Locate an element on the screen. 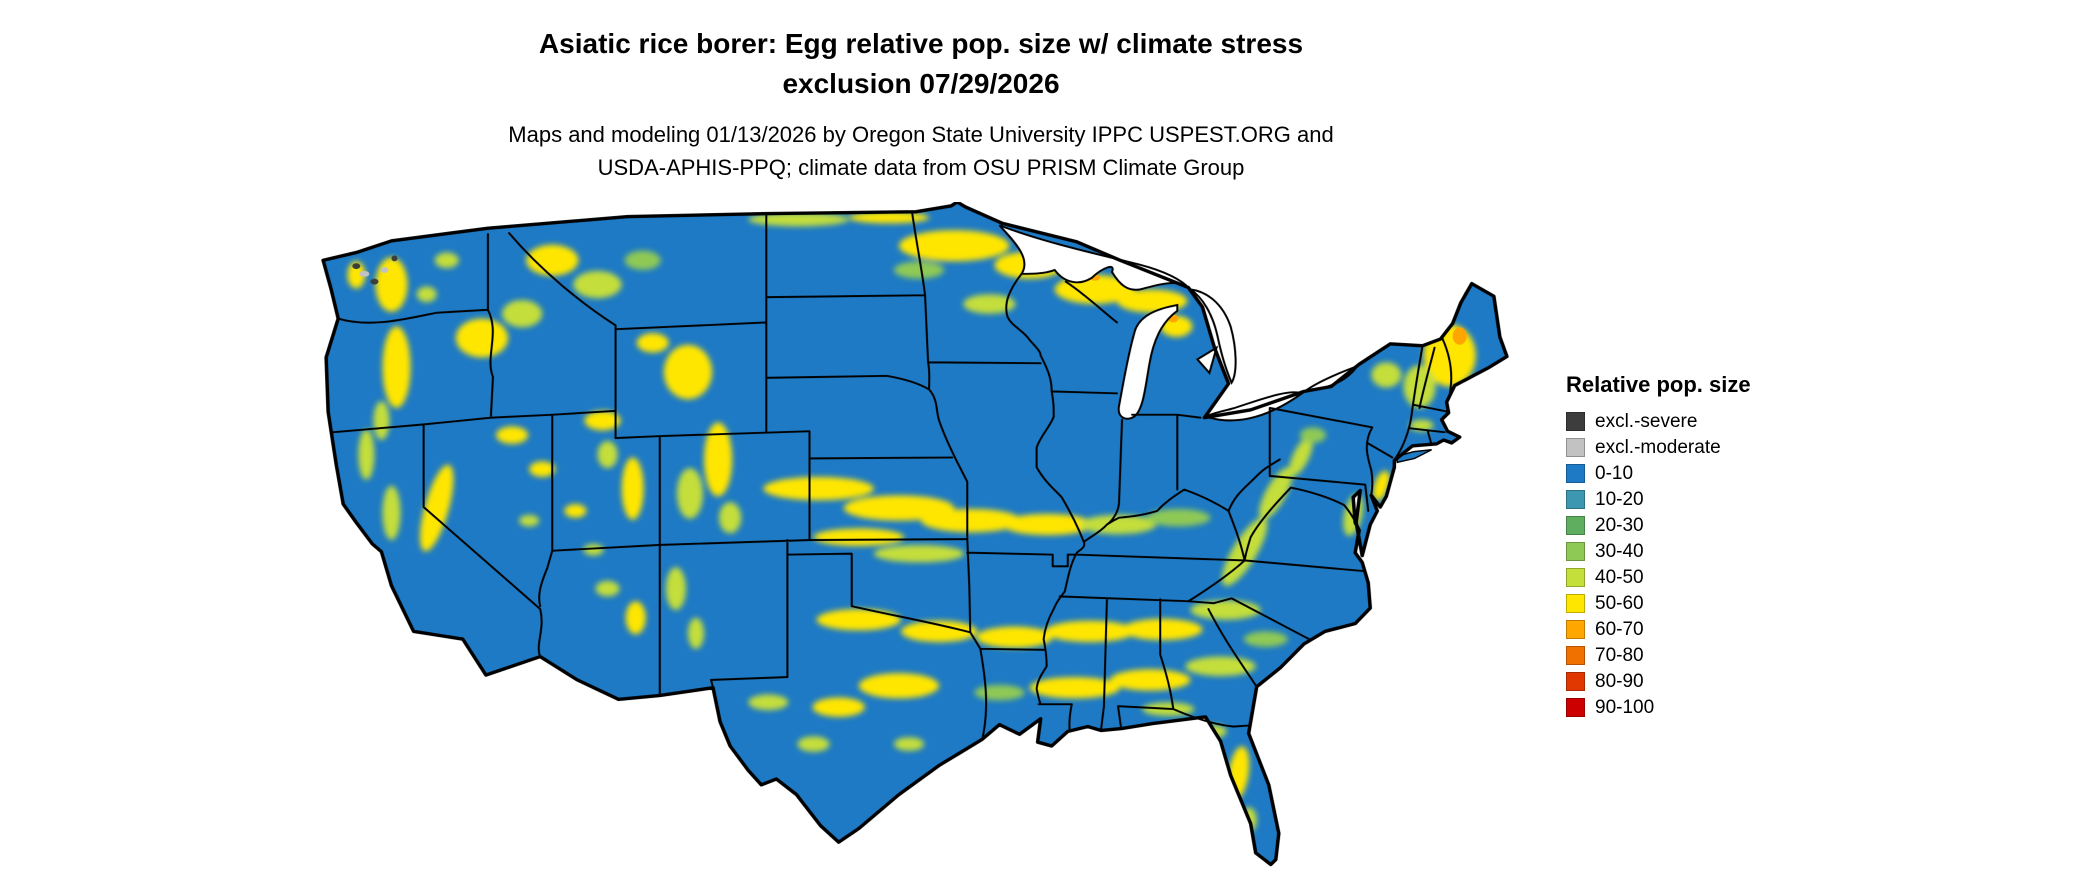 The height and width of the screenshot is (892, 2100). lake-michigan is located at coordinates (1148, 361).